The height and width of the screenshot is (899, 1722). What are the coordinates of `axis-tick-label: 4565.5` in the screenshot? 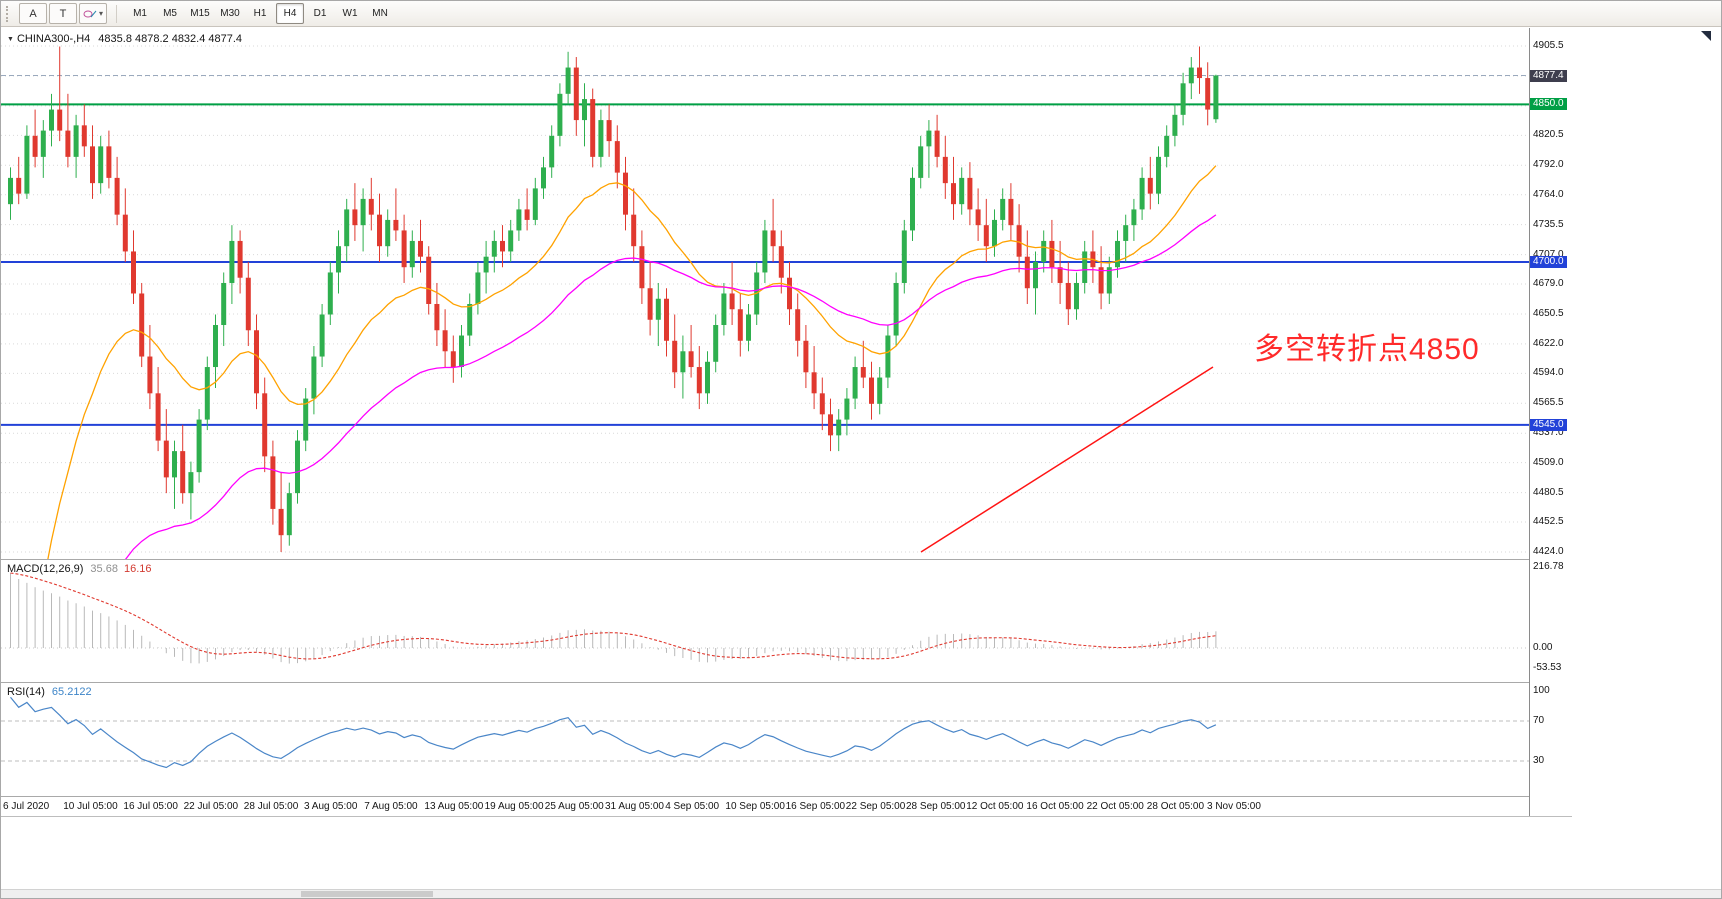 It's located at (1548, 403).